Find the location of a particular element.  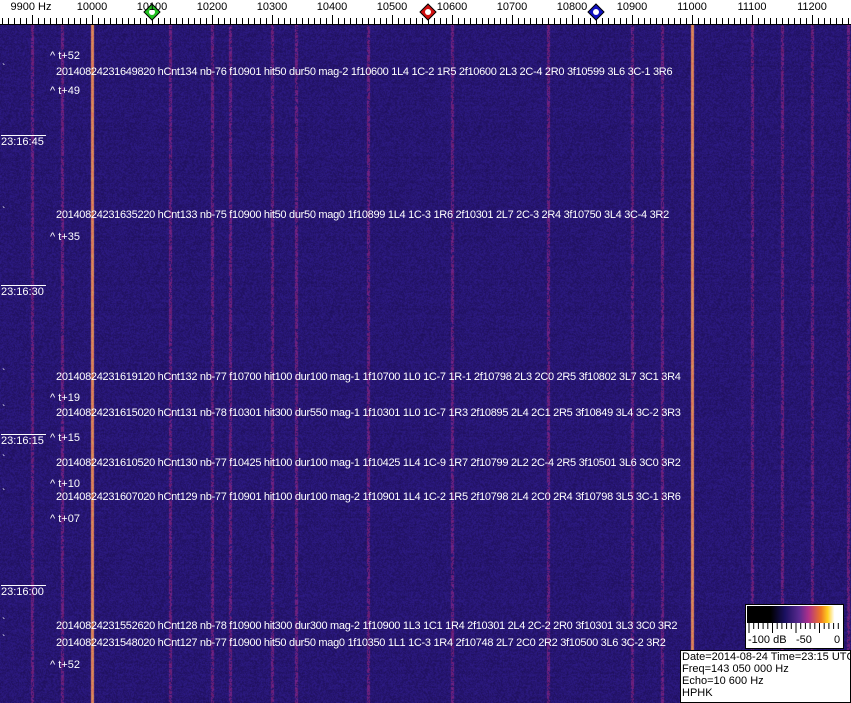

info-station: HPHK is located at coordinates (697, 693).